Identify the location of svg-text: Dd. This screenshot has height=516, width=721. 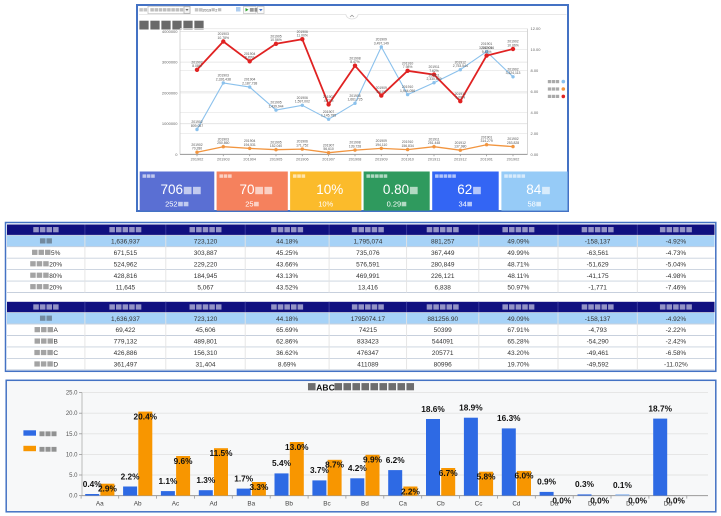
(668, 503).